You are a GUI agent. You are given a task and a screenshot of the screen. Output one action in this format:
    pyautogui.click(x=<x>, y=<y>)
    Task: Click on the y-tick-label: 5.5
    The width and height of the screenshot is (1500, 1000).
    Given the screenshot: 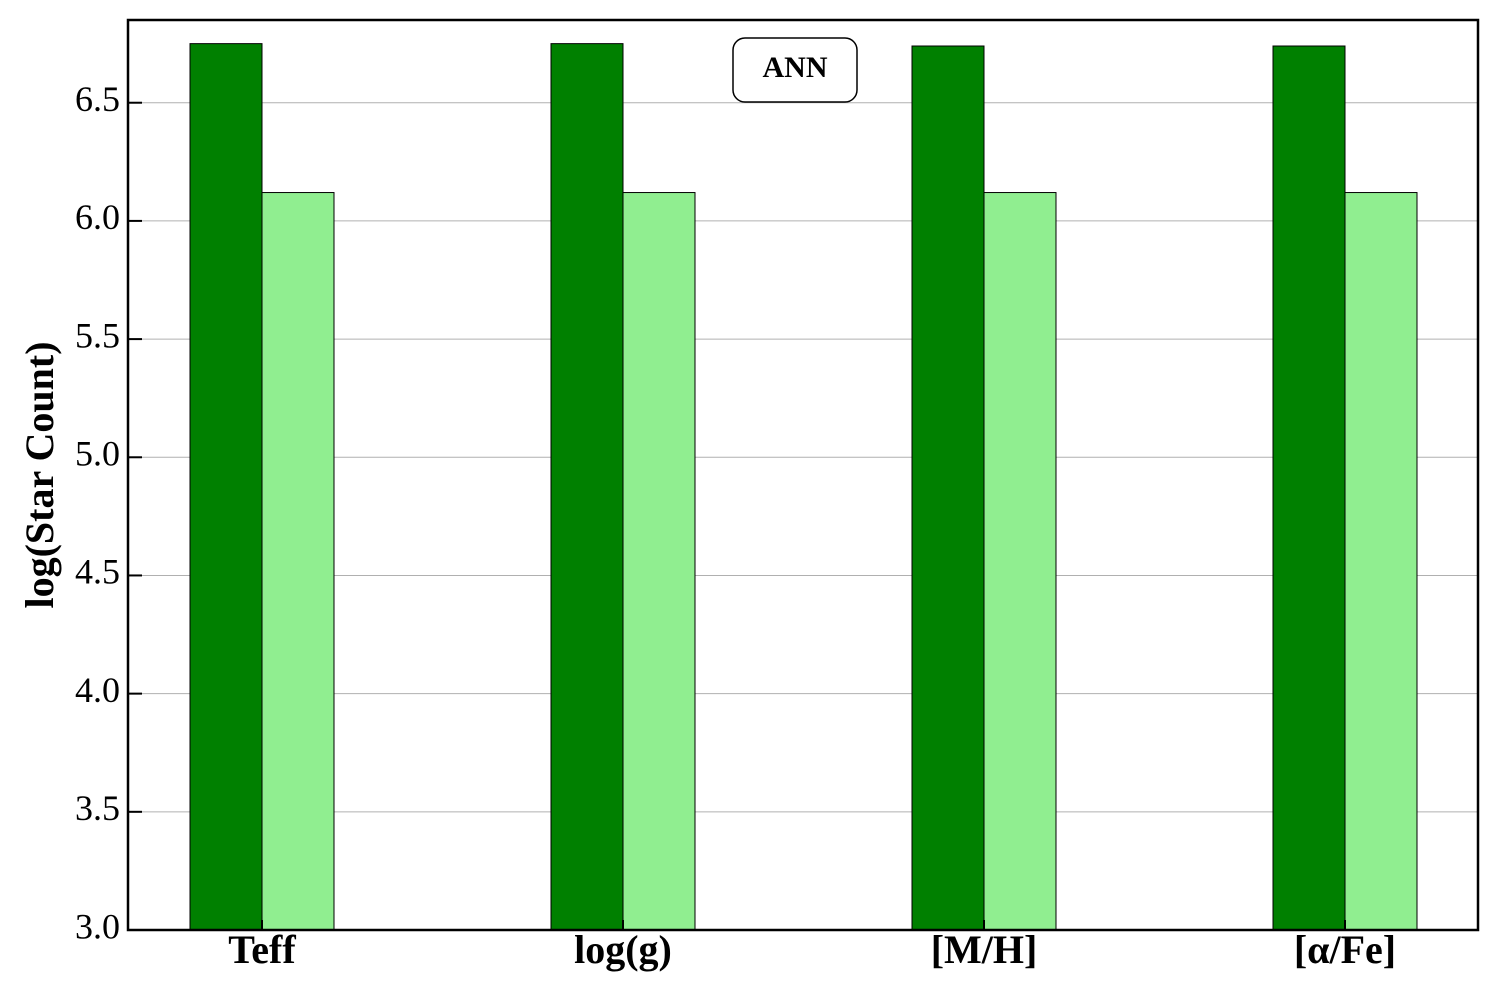 What is the action you would take?
    pyautogui.click(x=97, y=335)
    